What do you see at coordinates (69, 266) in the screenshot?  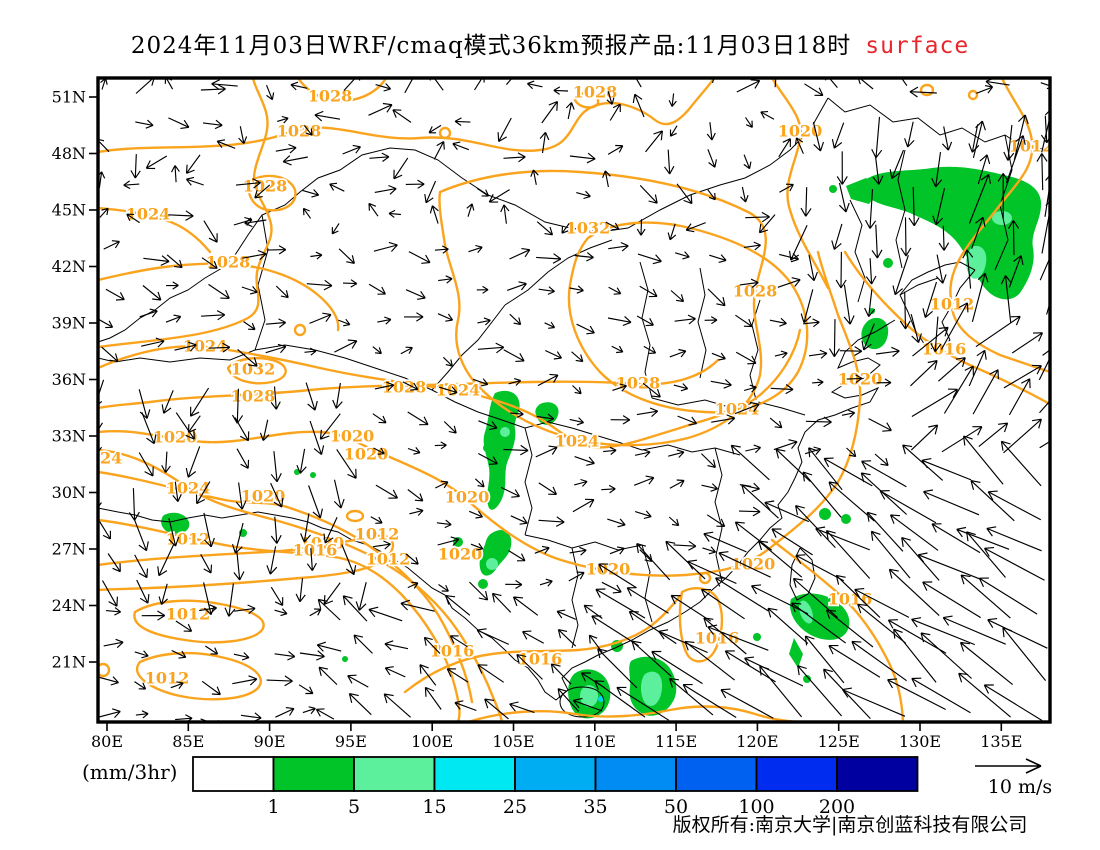 I see `lat-label: 42N` at bounding box center [69, 266].